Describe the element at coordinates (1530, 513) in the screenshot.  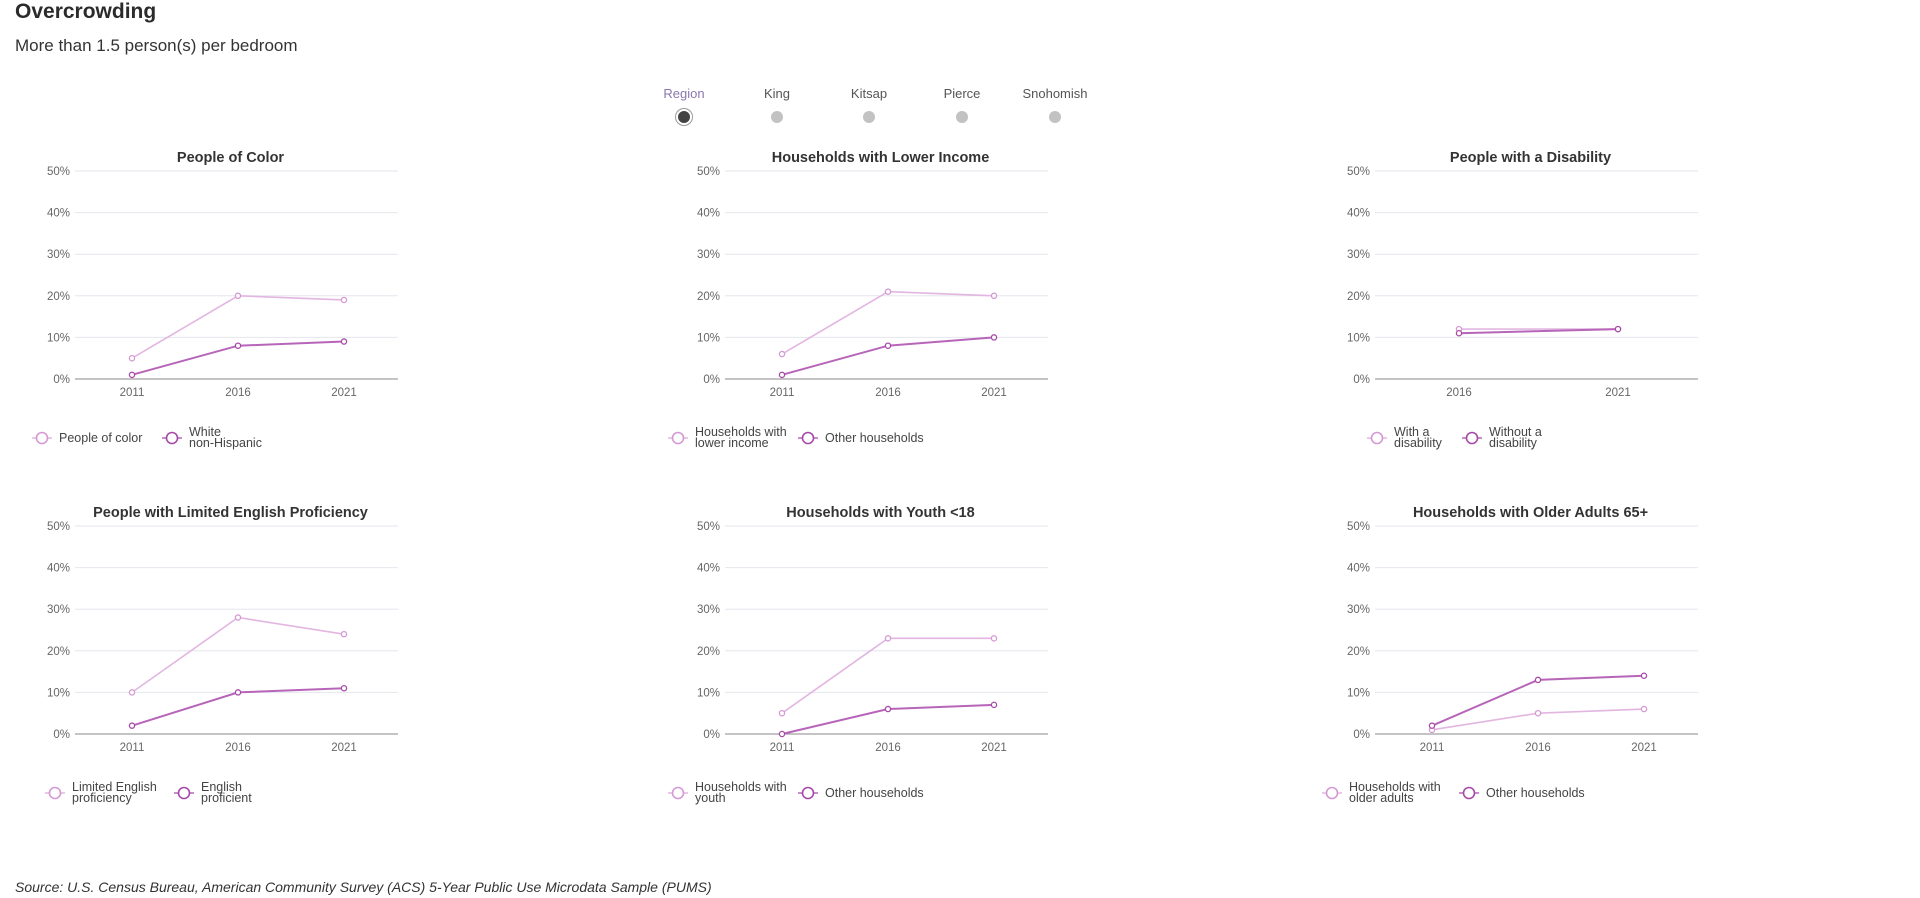
I see `chart-title: Households with Older Adults 65+` at that location.